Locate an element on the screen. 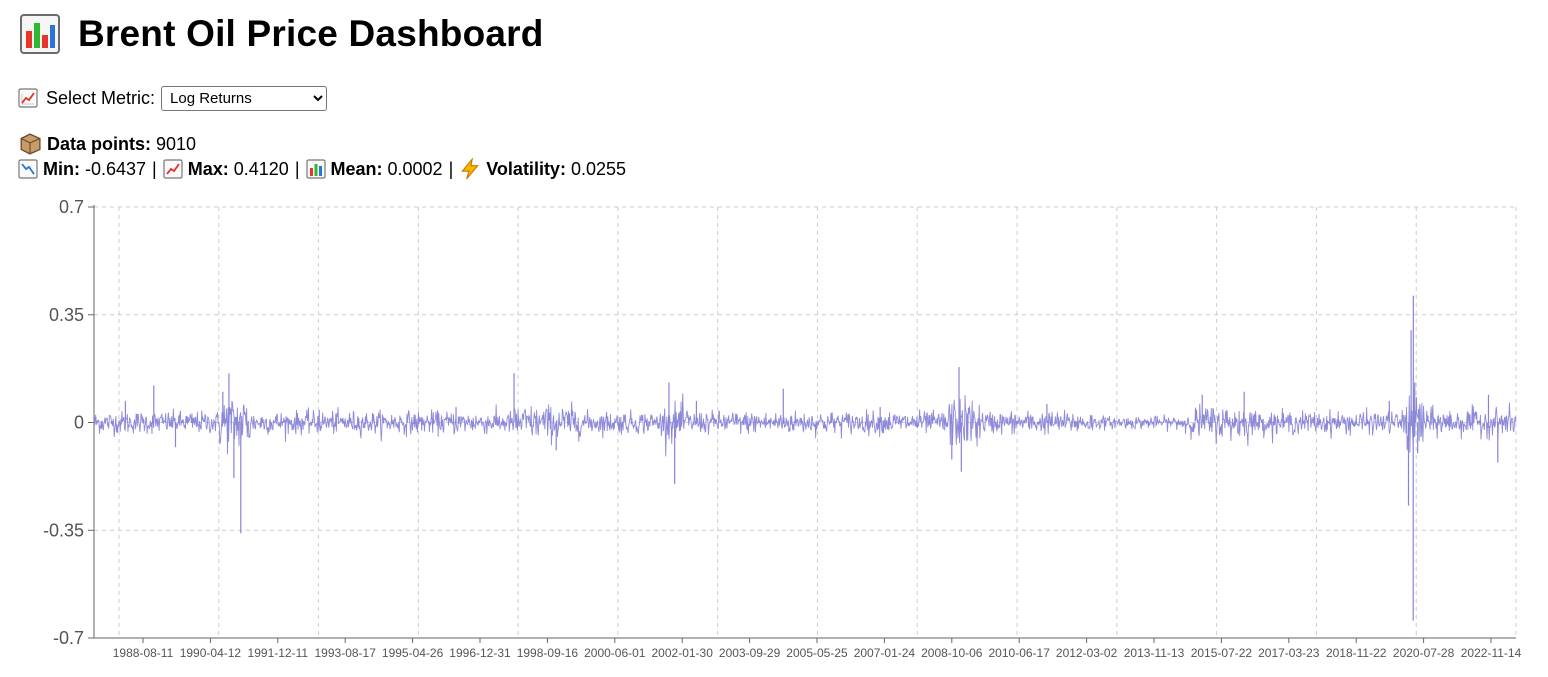 Image resolution: width=1548 pixels, height=677 pixels. x-tick-label: 1991-12-11 is located at coordinates (278, 653).